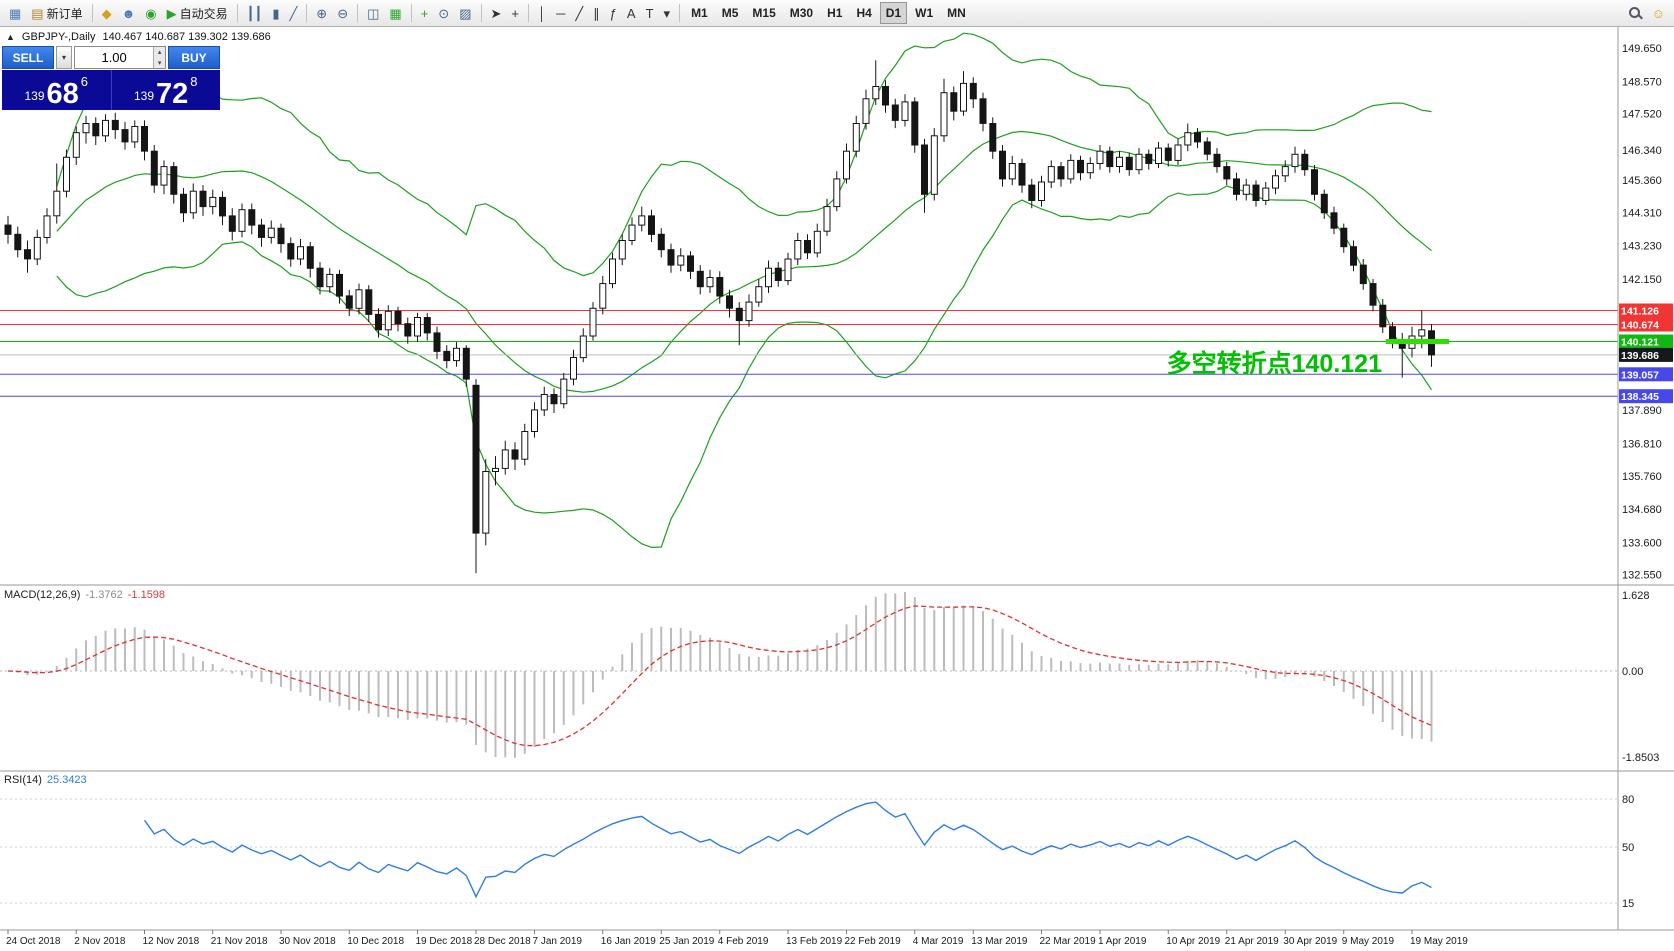  I want to click on price-tick-label: 148.570, so click(1642, 82).